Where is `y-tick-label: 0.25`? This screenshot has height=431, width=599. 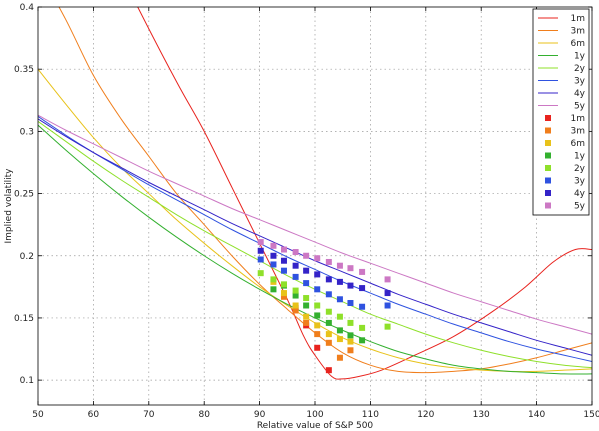 y-tick-label: 0.25 is located at coordinates (24, 195).